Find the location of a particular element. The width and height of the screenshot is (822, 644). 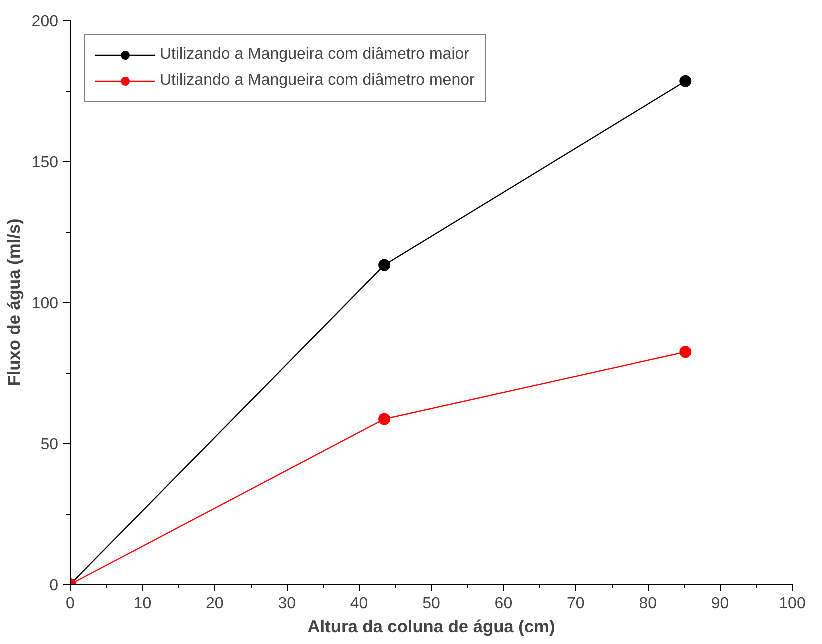

x-tick-label: 10 is located at coordinates (143, 604).